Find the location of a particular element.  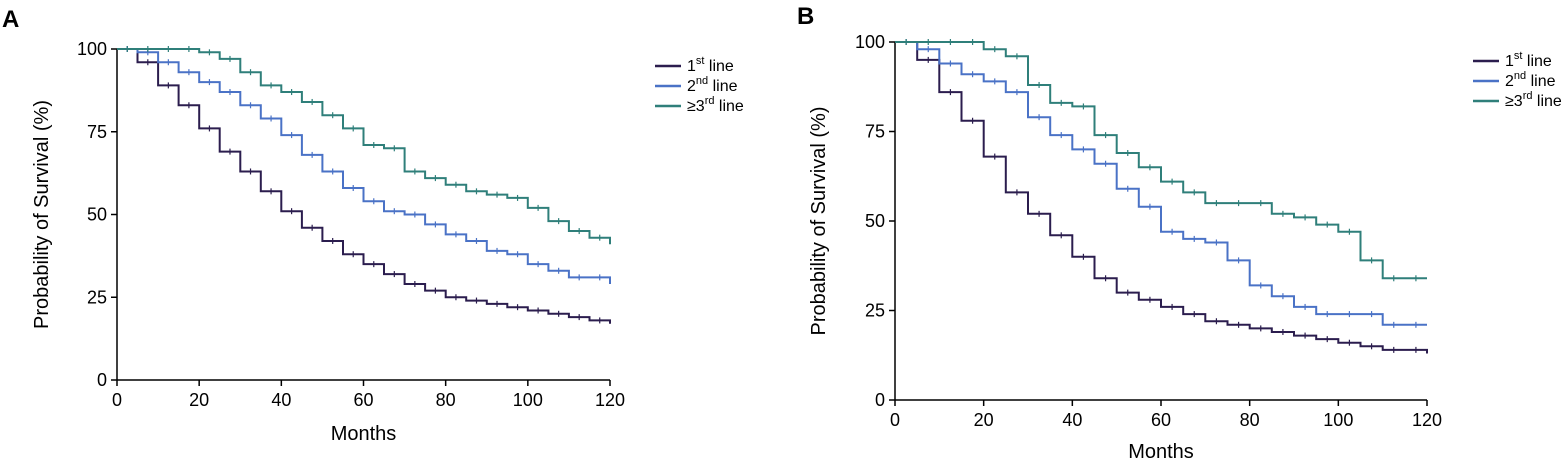

panel-label: A is located at coordinates (10, 19).